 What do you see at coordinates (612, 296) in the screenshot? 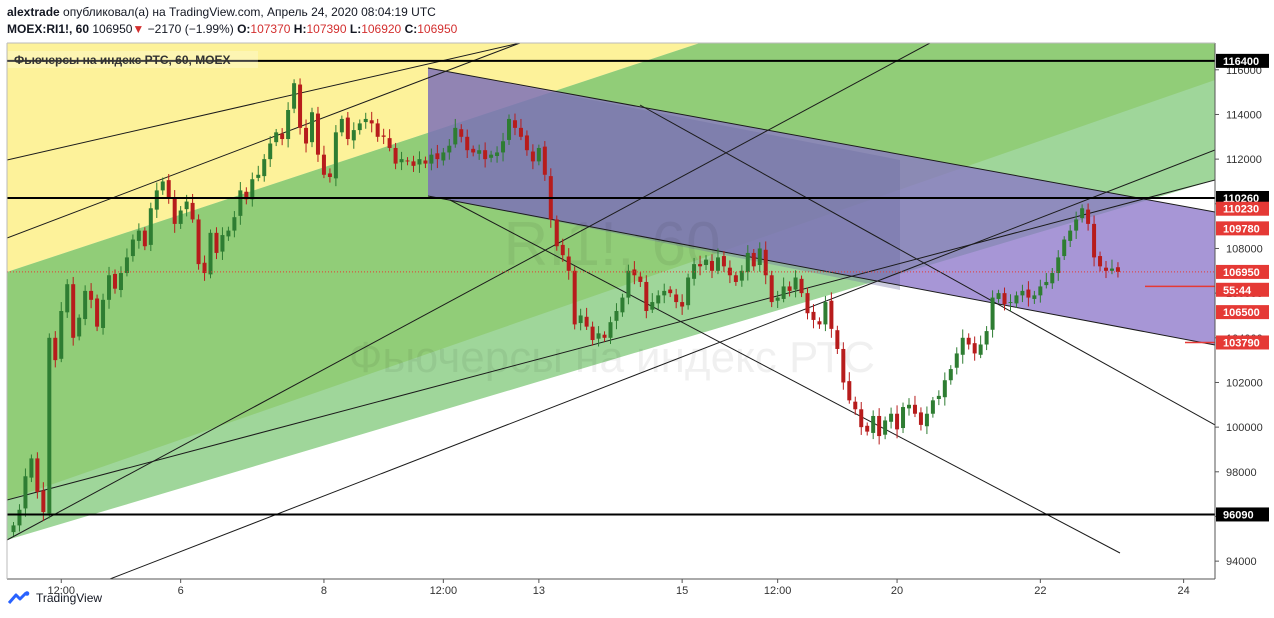
I see `symbol-watermark: RI1!, 60 Фьючерсы на индекс РТС` at bounding box center [612, 296].